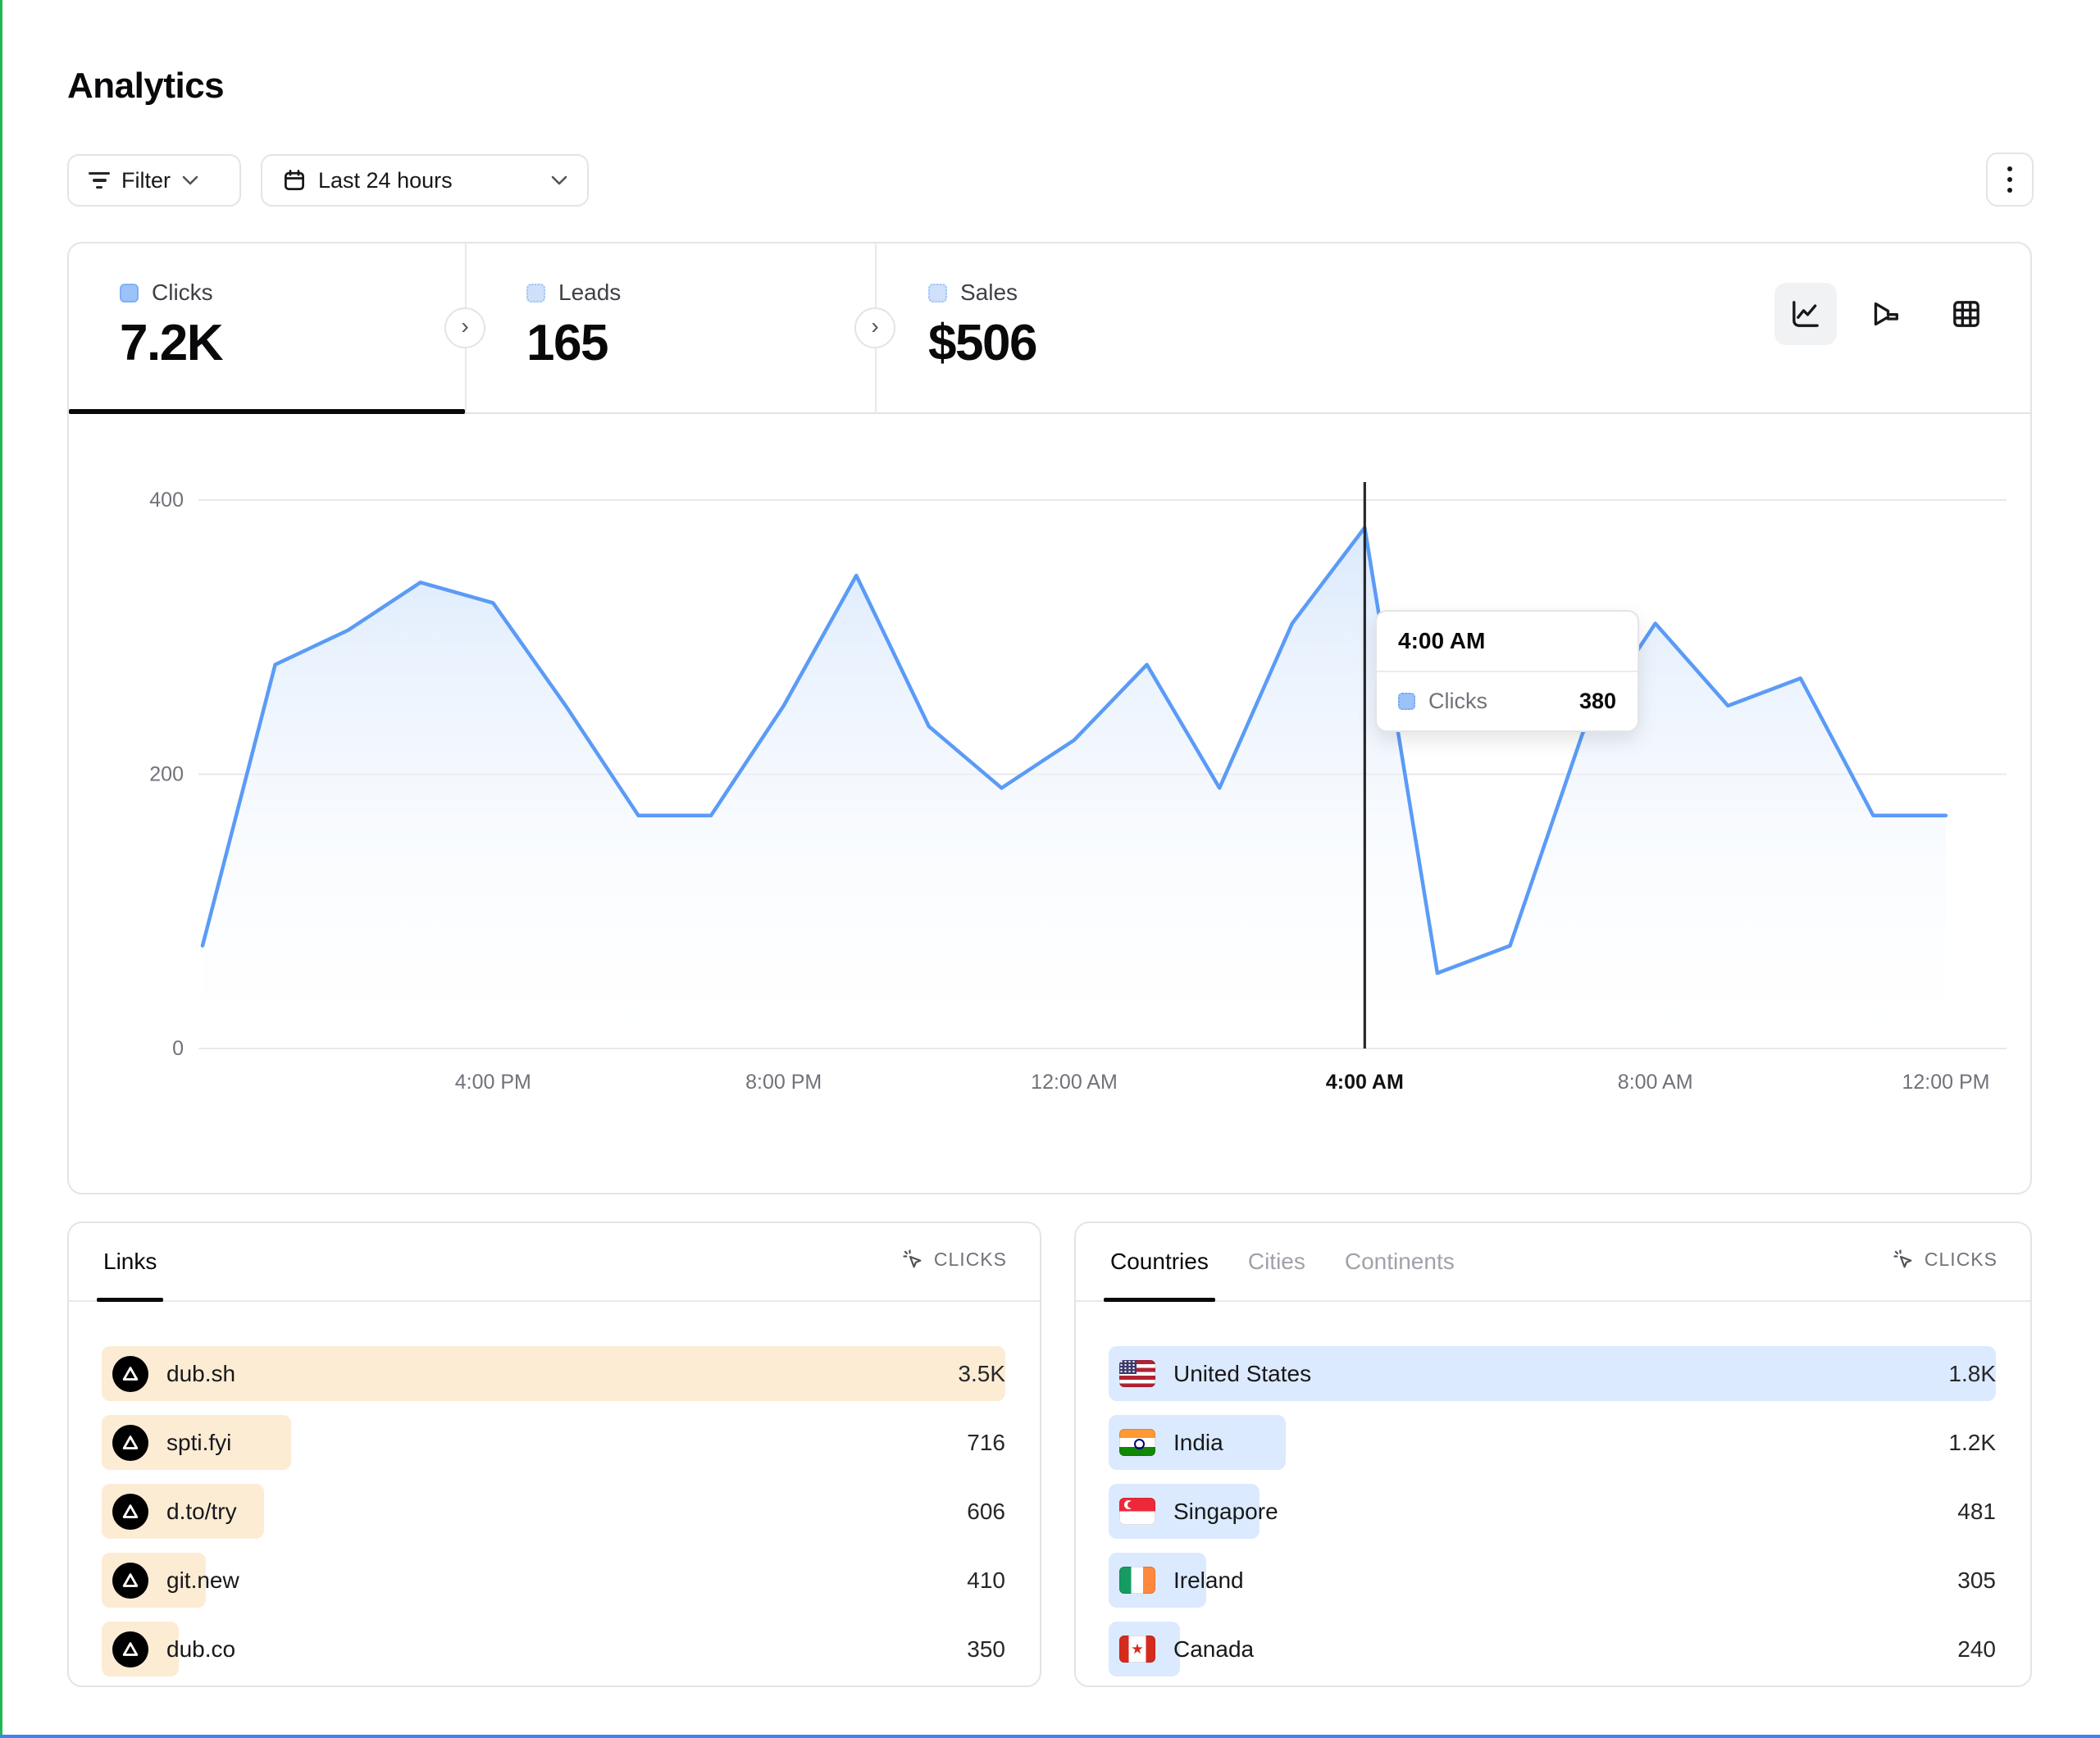 This screenshot has height=1738, width=2100. I want to click on link-name: git.new, so click(202, 1580).